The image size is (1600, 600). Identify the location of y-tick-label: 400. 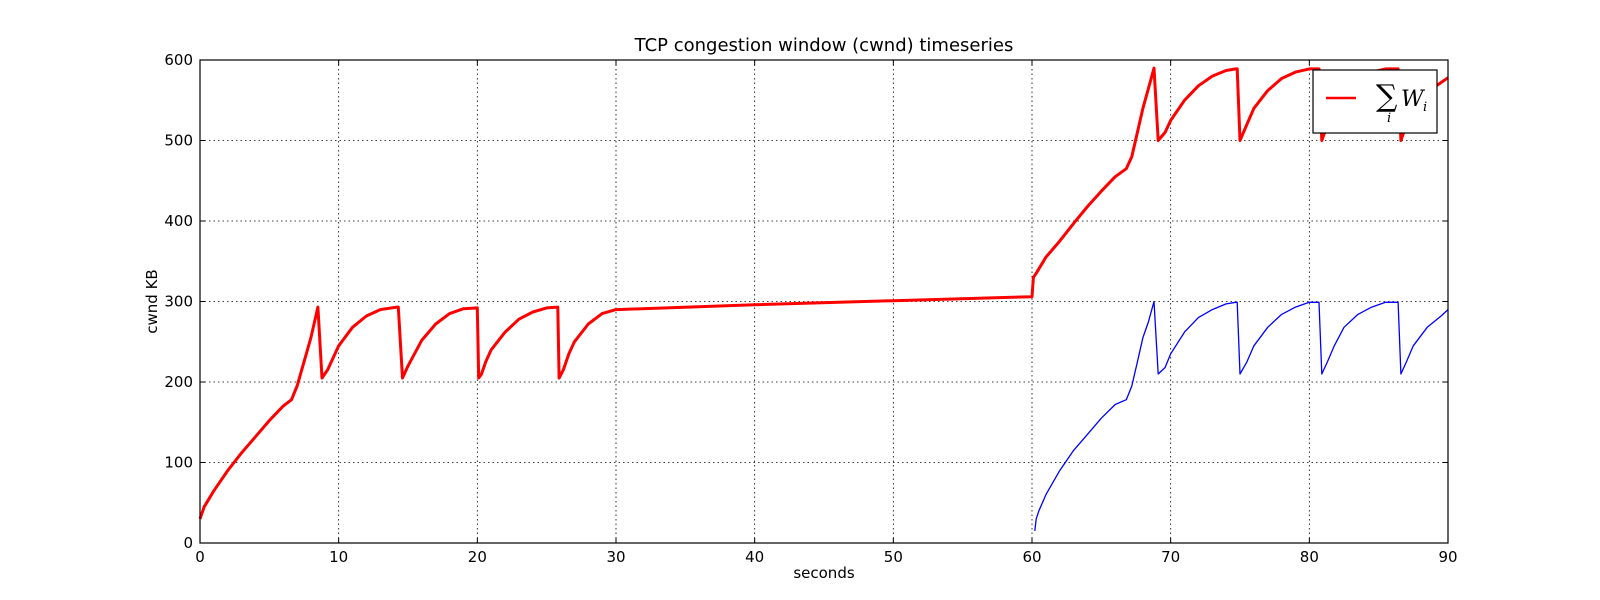
(178, 221).